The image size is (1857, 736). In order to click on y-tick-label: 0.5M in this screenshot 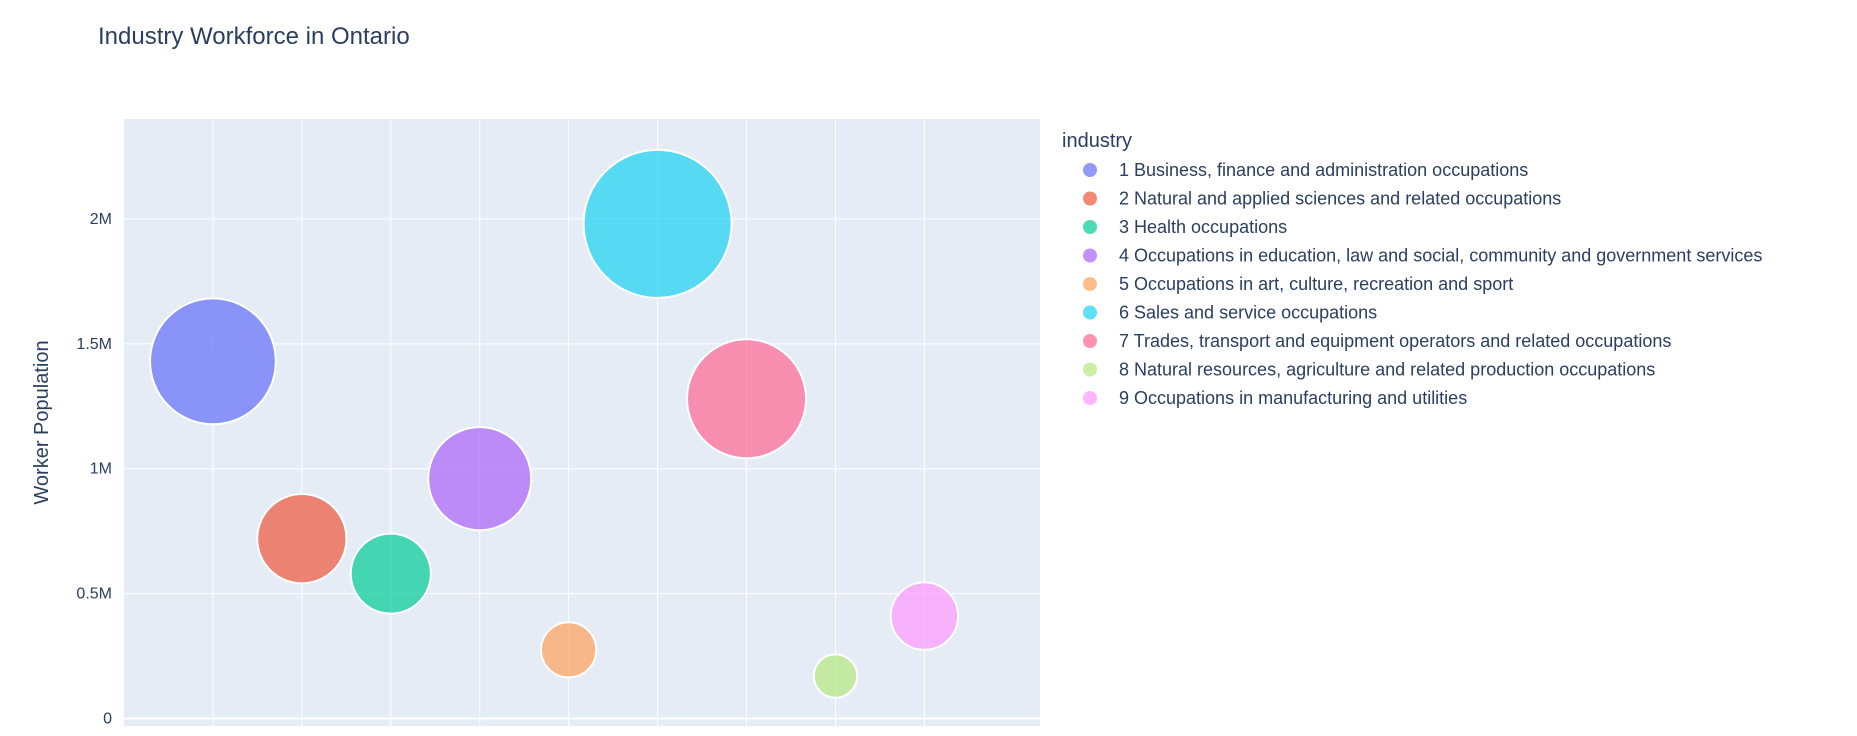, I will do `click(94, 594)`.